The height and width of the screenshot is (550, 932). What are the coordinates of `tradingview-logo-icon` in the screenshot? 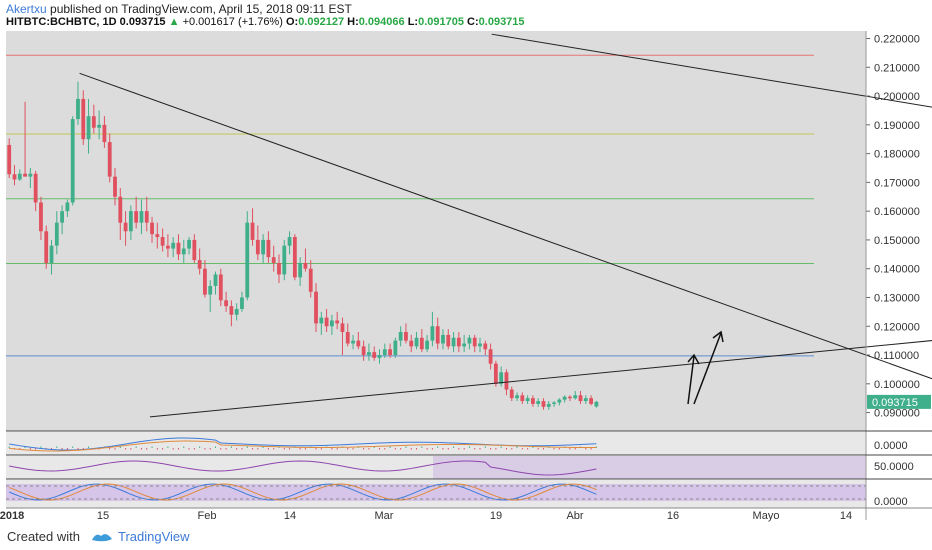 It's located at (102, 537).